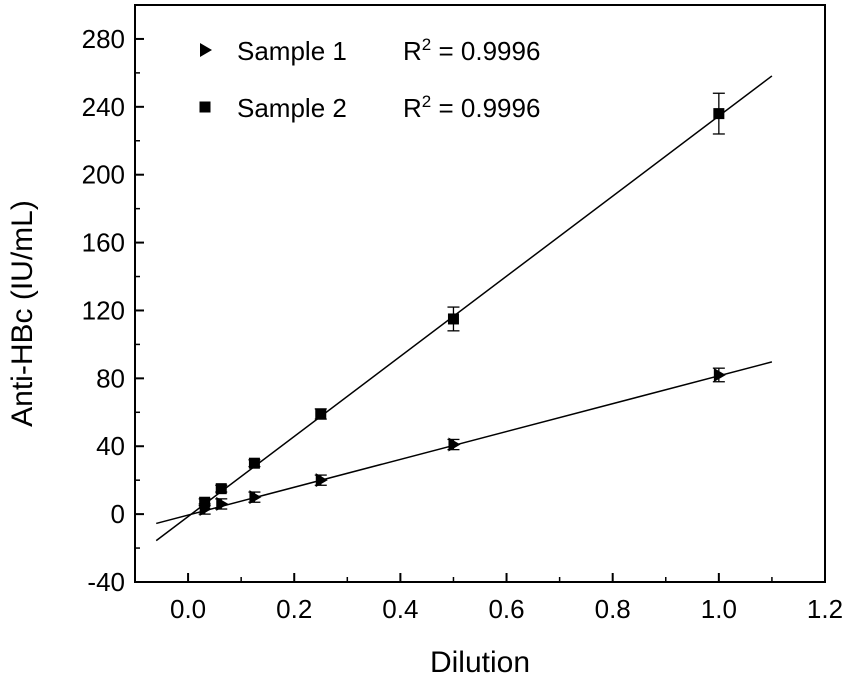 The image size is (850, 681). I want to click on y-tick-label: 200, so click(103, 175).